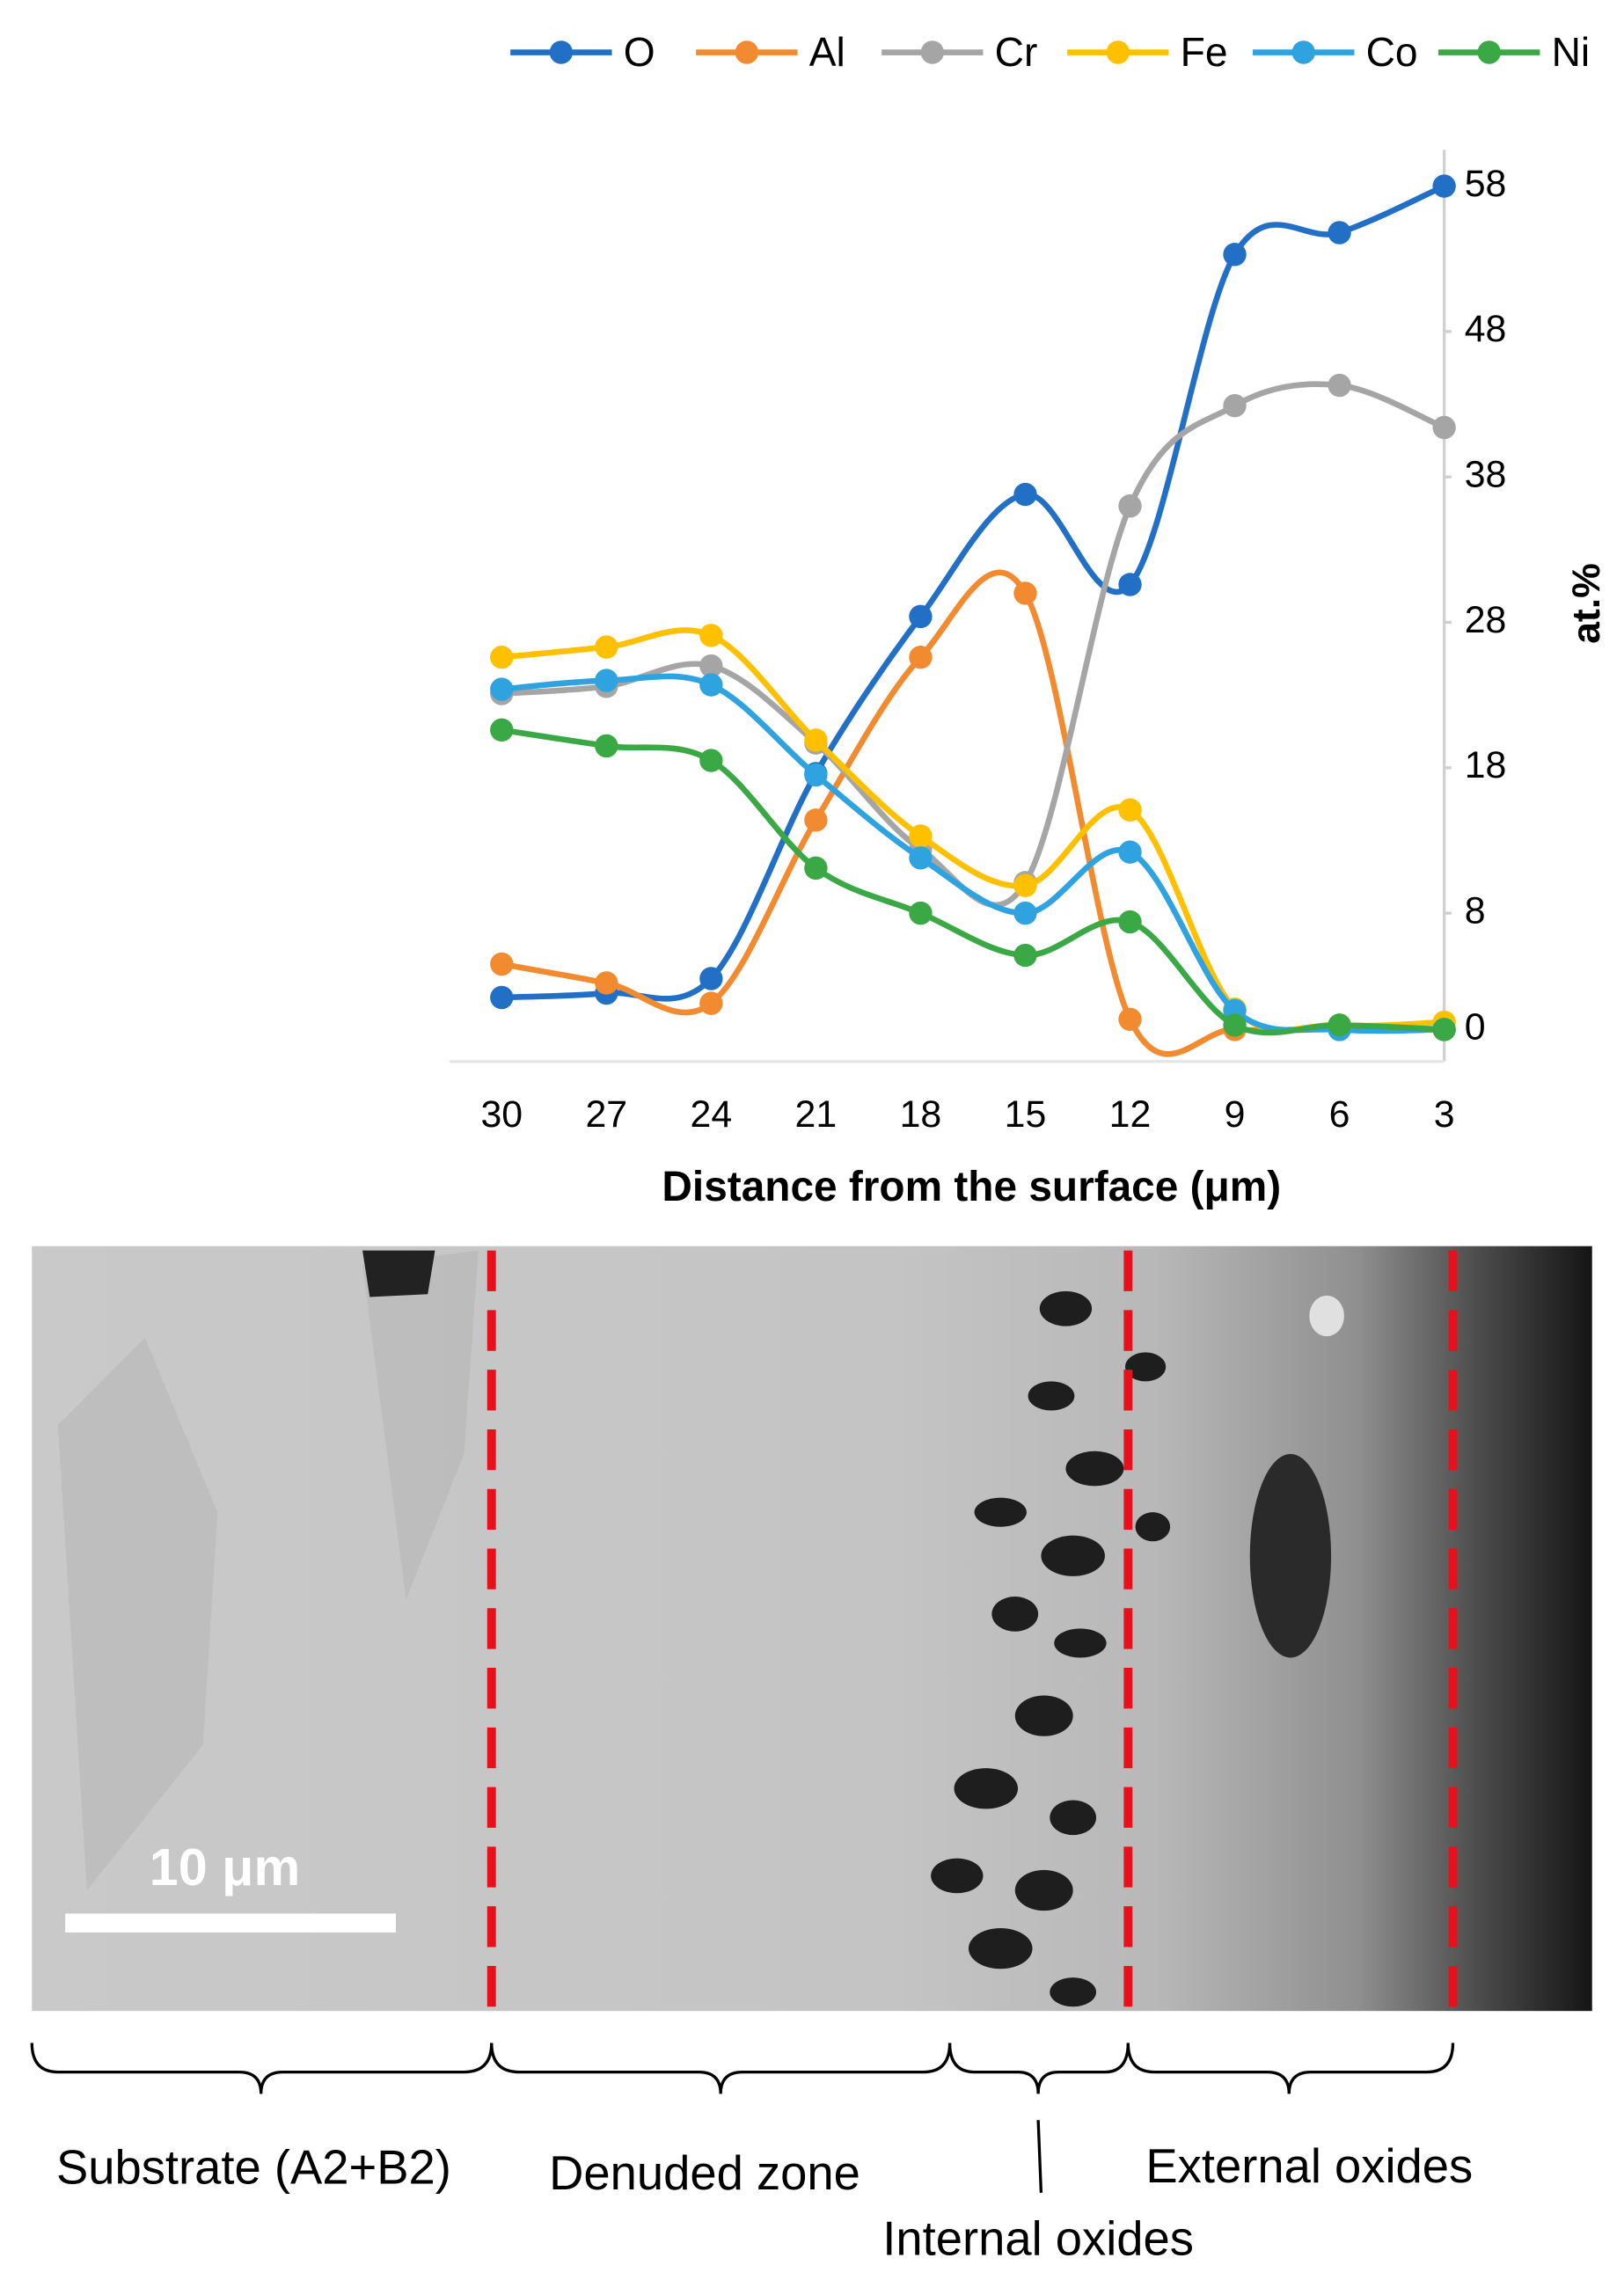 This screenshot has height=2280, width=1624. I want to click on zone-label: External oxides, so click(1309, 2166).